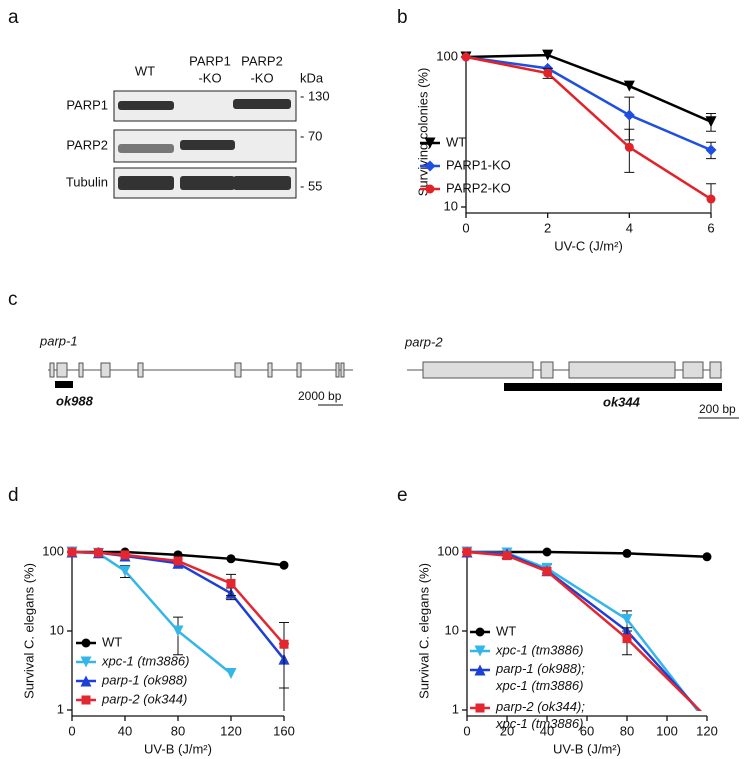  Describe the element at coordinates (393, 390) in the screenshot. I see `gene-models` at that location.